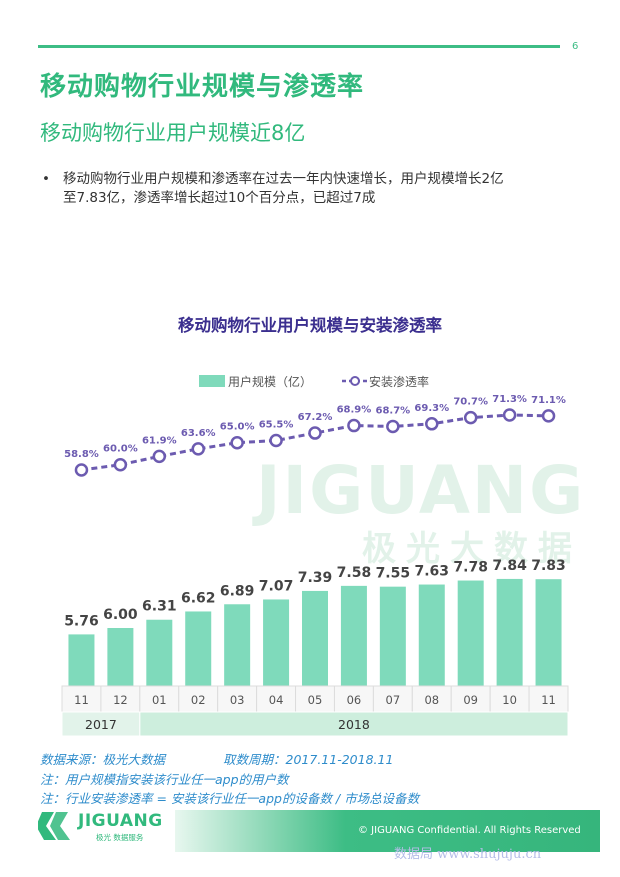 This screenshot has height=877, width=620. I want to click on chart-title: 移动购物行业用户规模与安装渗透率, so click(310, 325).